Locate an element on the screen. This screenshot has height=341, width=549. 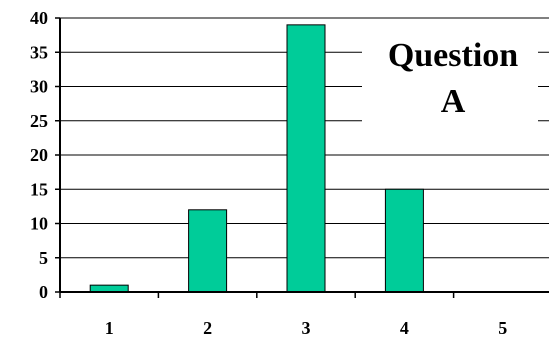
chart-title: Question A is located at coordinates (450, 76).